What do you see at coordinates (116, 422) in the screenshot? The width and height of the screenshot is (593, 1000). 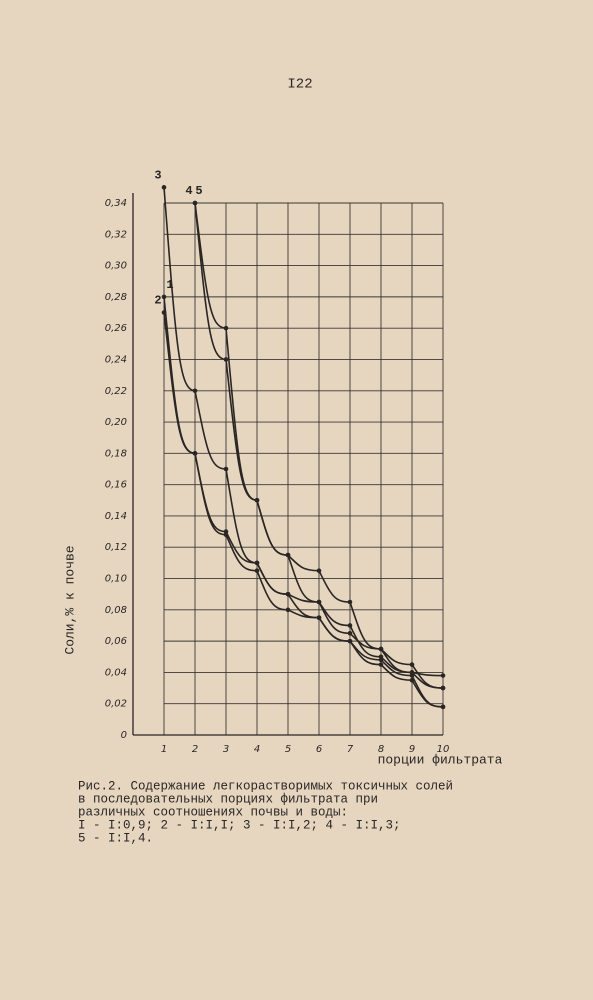 I see `y-tick-label: 0,20` at bounding box center [116, 422].